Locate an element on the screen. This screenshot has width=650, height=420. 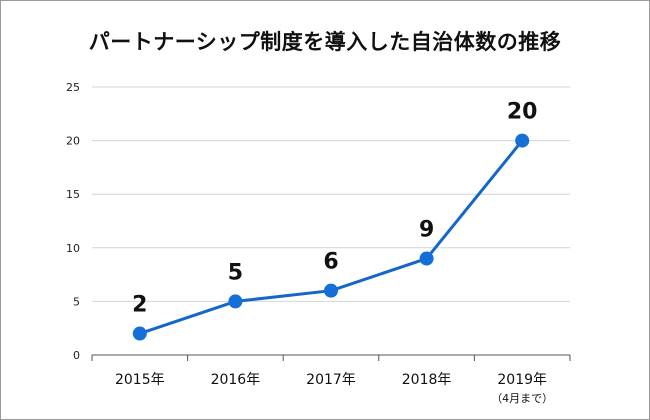
x-axis is located at coordinates (331, 357).